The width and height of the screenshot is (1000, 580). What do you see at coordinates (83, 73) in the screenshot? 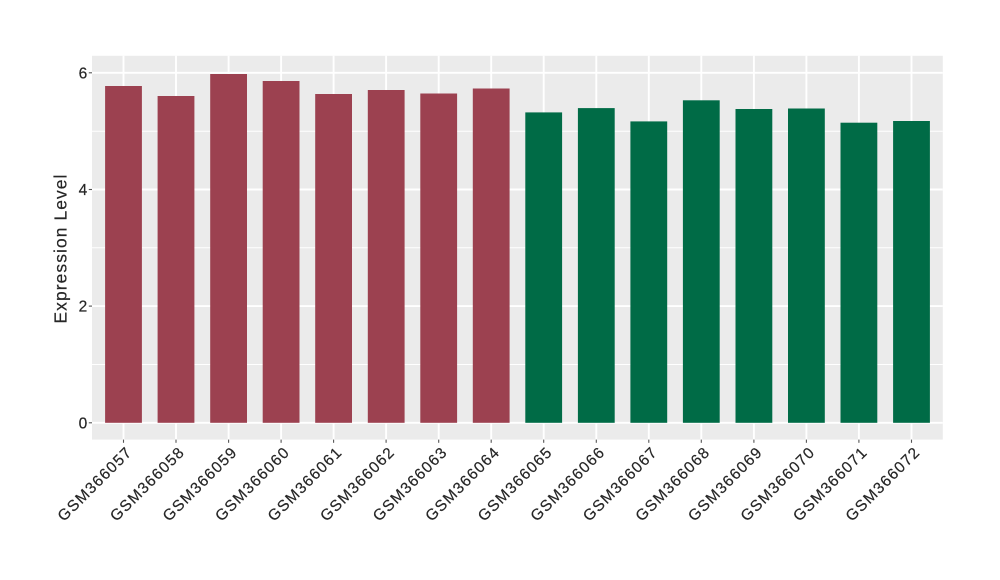
I see `svg-text: 6` at bounding box center [83, 73].